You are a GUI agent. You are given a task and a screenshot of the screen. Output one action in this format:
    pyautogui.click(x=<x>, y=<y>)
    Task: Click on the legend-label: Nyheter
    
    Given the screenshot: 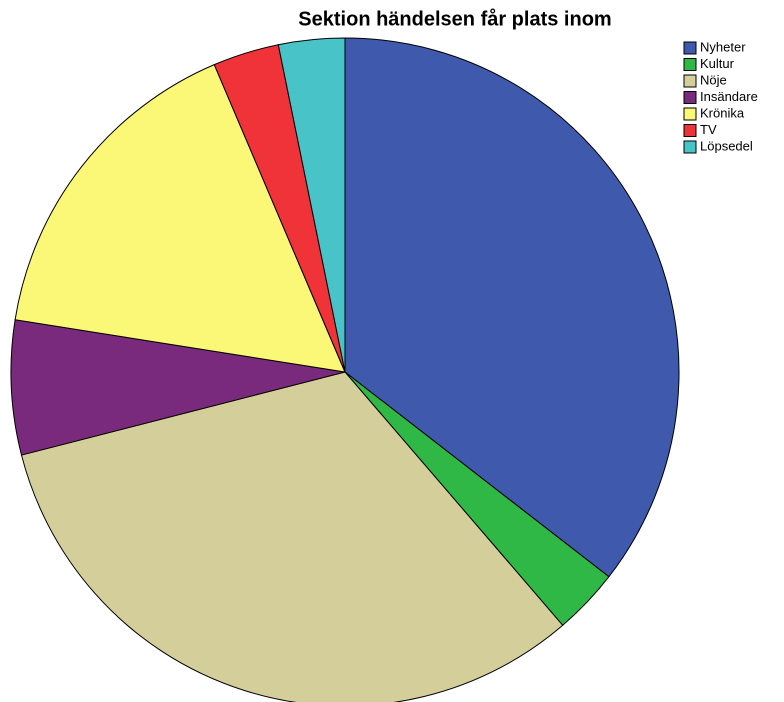 What is the action you would take?
    pyautogui.click(x=723, y=46)
    